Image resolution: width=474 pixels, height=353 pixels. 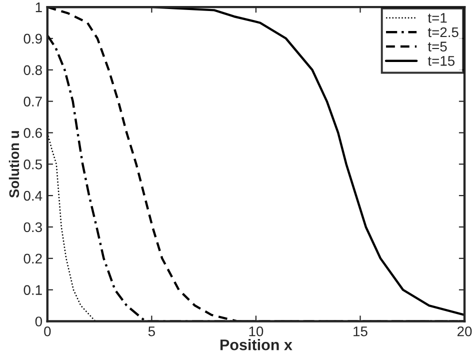 I want to click on x-tick-label: 15, so click(x=361, y=331).